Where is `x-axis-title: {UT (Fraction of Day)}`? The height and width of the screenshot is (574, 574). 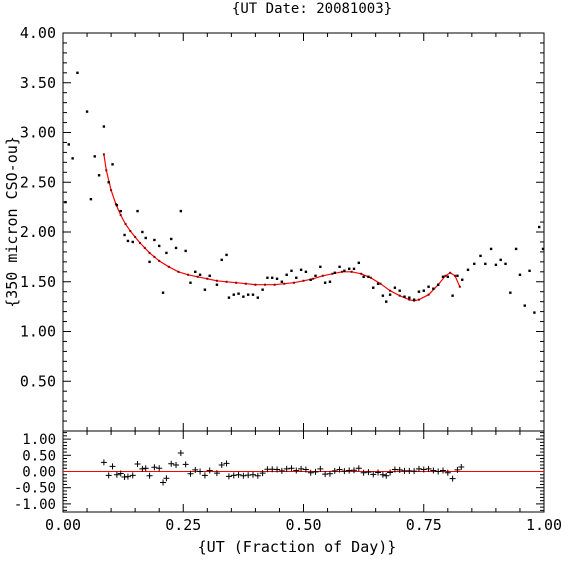
x-axis-title: {UT (Fraction of Day)} is located at coordinates (297, 547).